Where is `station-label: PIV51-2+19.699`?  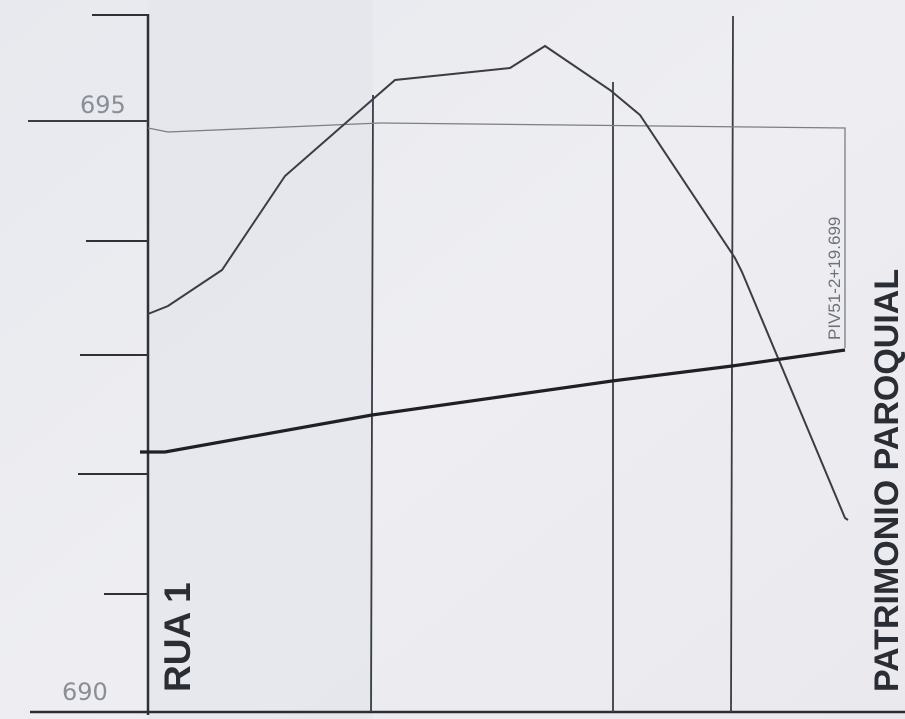
station-label: PIV51-2+19.699 is located at coordinates (834, 278).